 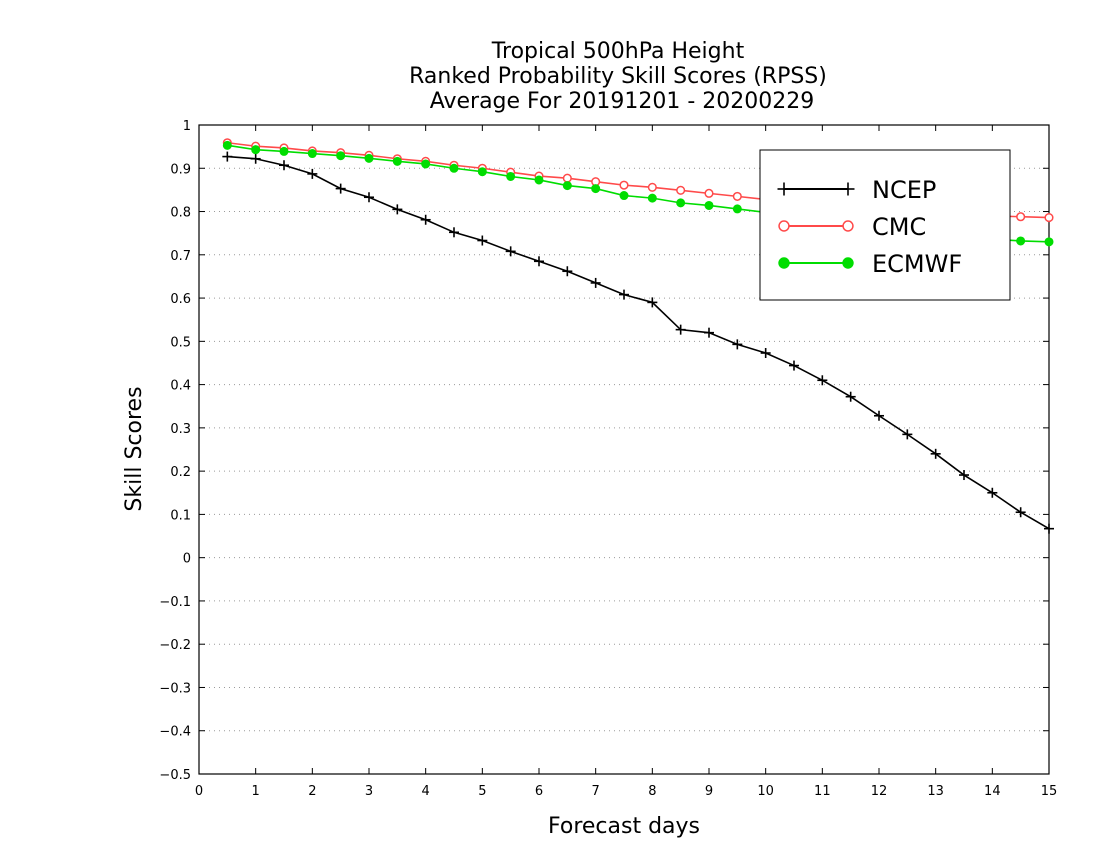 I want to click on x-tick-label: 5, so click(x=482, y=791).